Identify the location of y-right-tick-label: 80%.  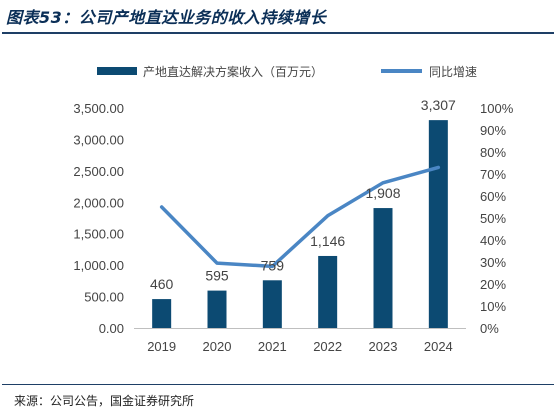
(493, 152).